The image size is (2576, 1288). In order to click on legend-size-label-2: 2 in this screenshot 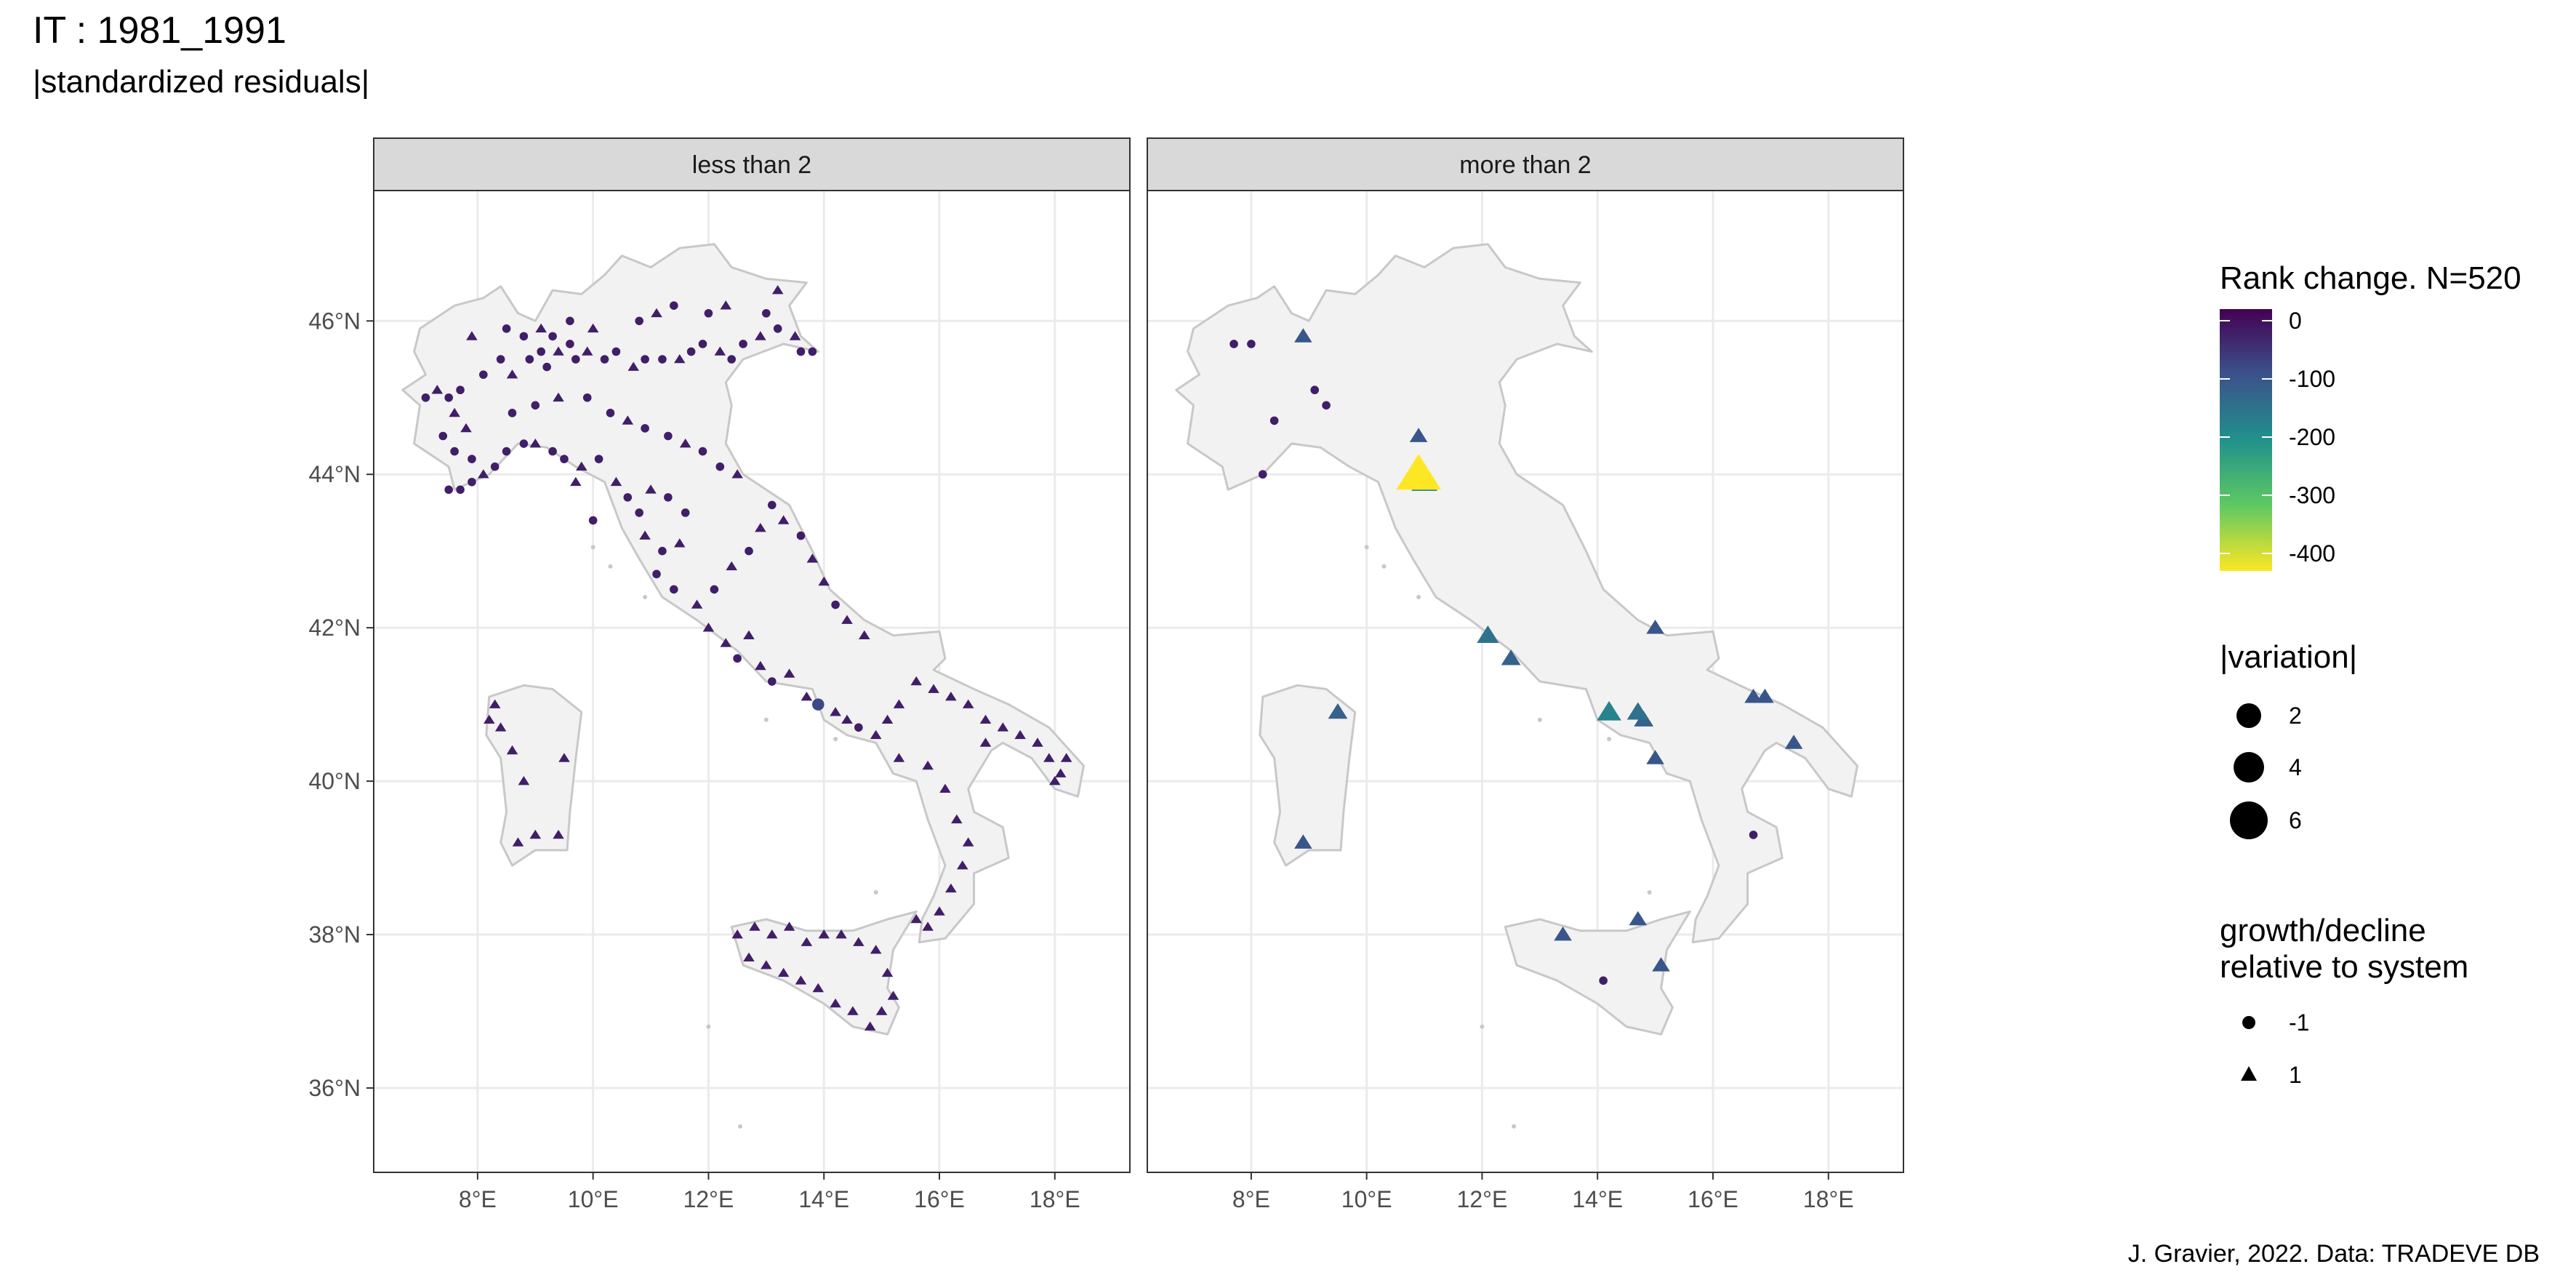, I will do `click(2296, 716)`.